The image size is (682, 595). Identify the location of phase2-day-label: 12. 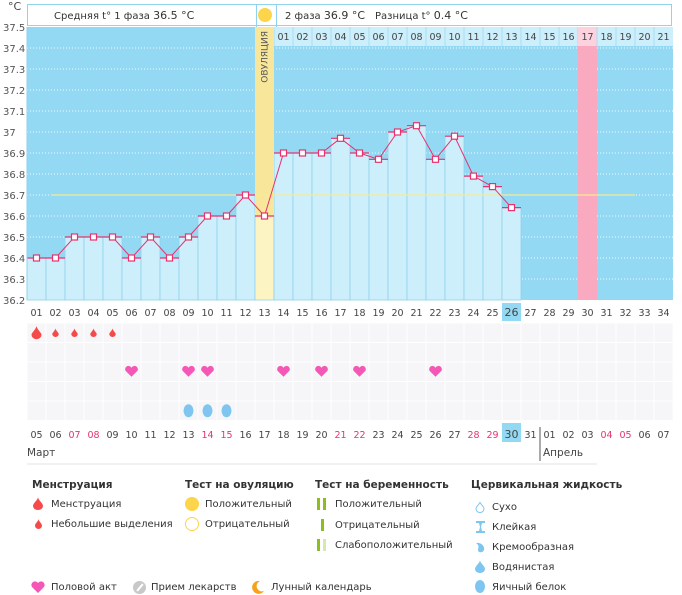
(492, 37).